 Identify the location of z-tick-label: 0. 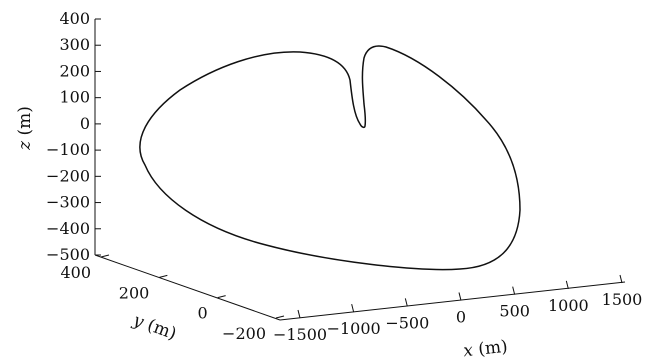
(85, 123).